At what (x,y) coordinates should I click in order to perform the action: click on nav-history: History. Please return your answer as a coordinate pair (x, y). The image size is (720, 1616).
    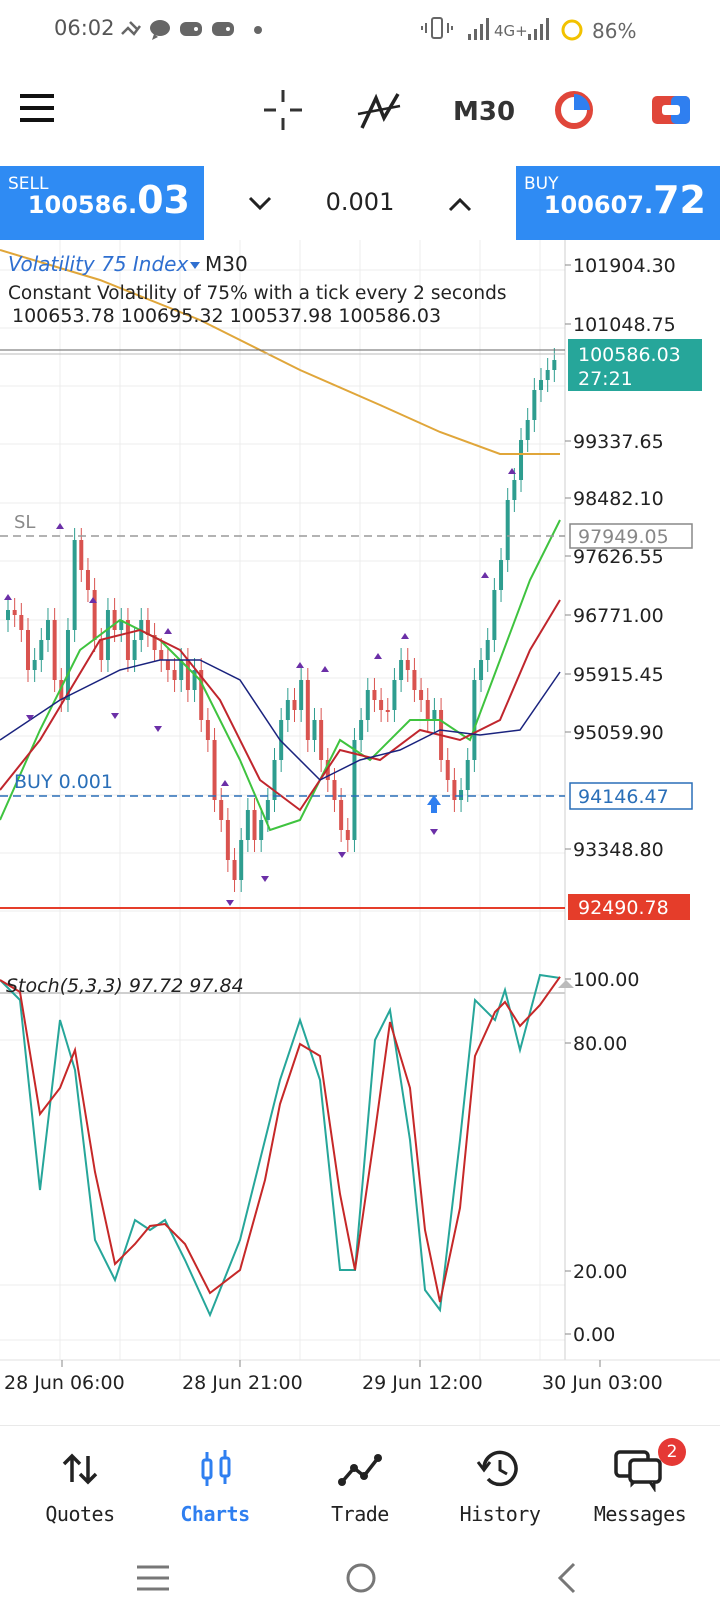
    Looking at the image, I should click on (500, 1486).